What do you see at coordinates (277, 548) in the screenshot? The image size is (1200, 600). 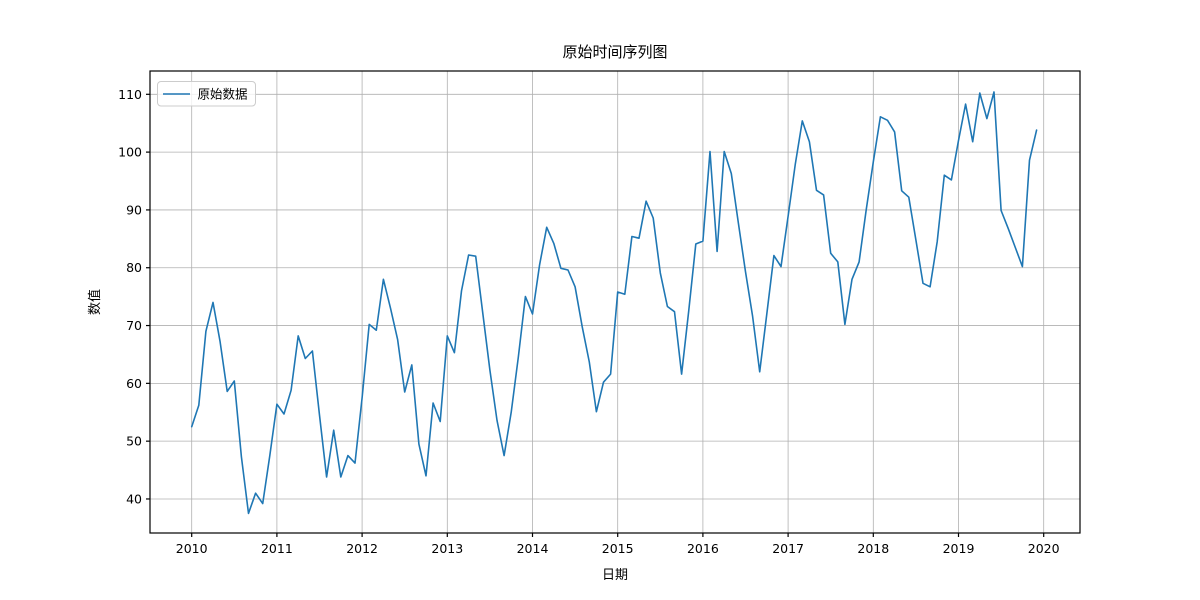 I see `x-tick-label: 2011` at bounding box center [277, 548].